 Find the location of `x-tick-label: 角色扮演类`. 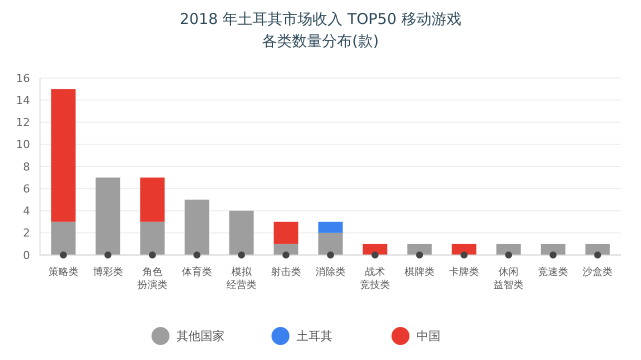

x-tick-label: 角色扮演类 is located at coordinates (152, 278).